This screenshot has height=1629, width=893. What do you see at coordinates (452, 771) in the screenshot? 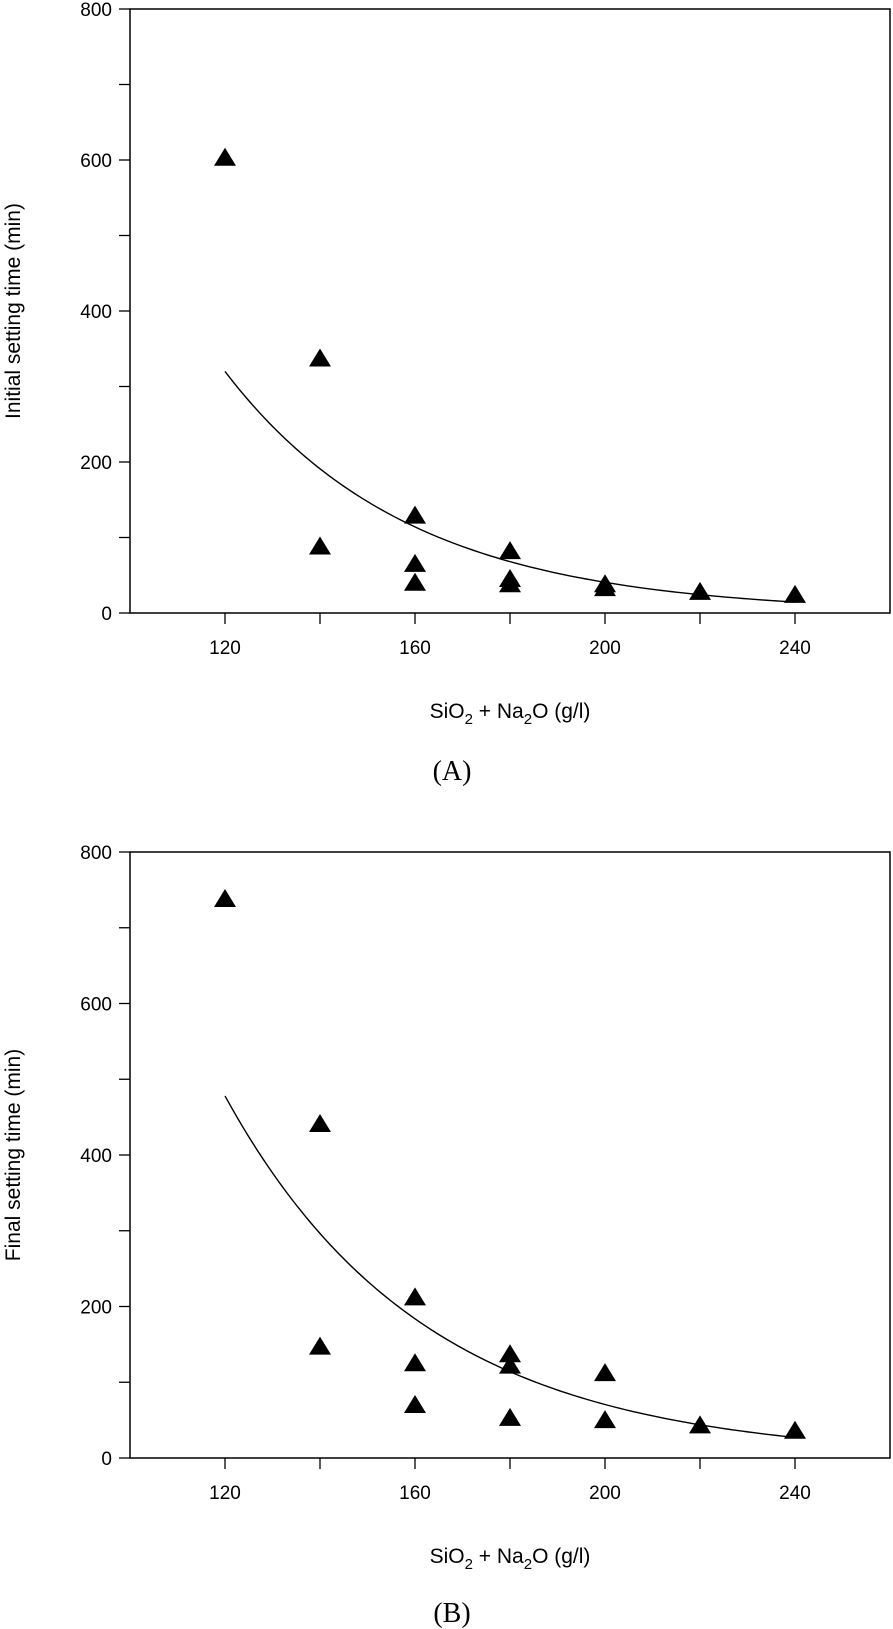
I see `panel-label: (A)` at bounding box center [452, 771].